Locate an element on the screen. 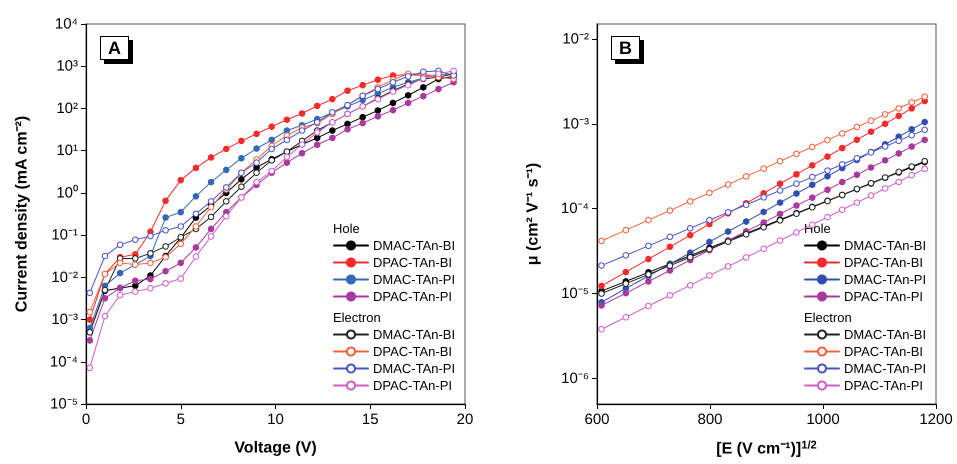 This screenshot has height=464, width=957. x-tick-label: 1000 is located at coordinates (823, 419).